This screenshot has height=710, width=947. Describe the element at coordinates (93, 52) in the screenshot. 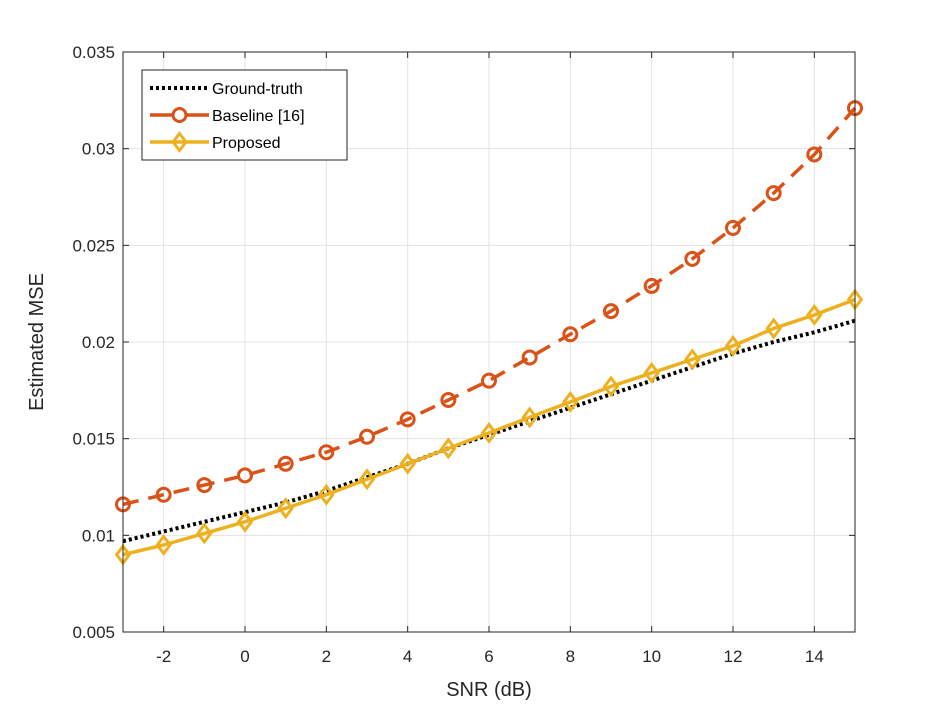

I see `y-tick-label: 0.035` at that location.